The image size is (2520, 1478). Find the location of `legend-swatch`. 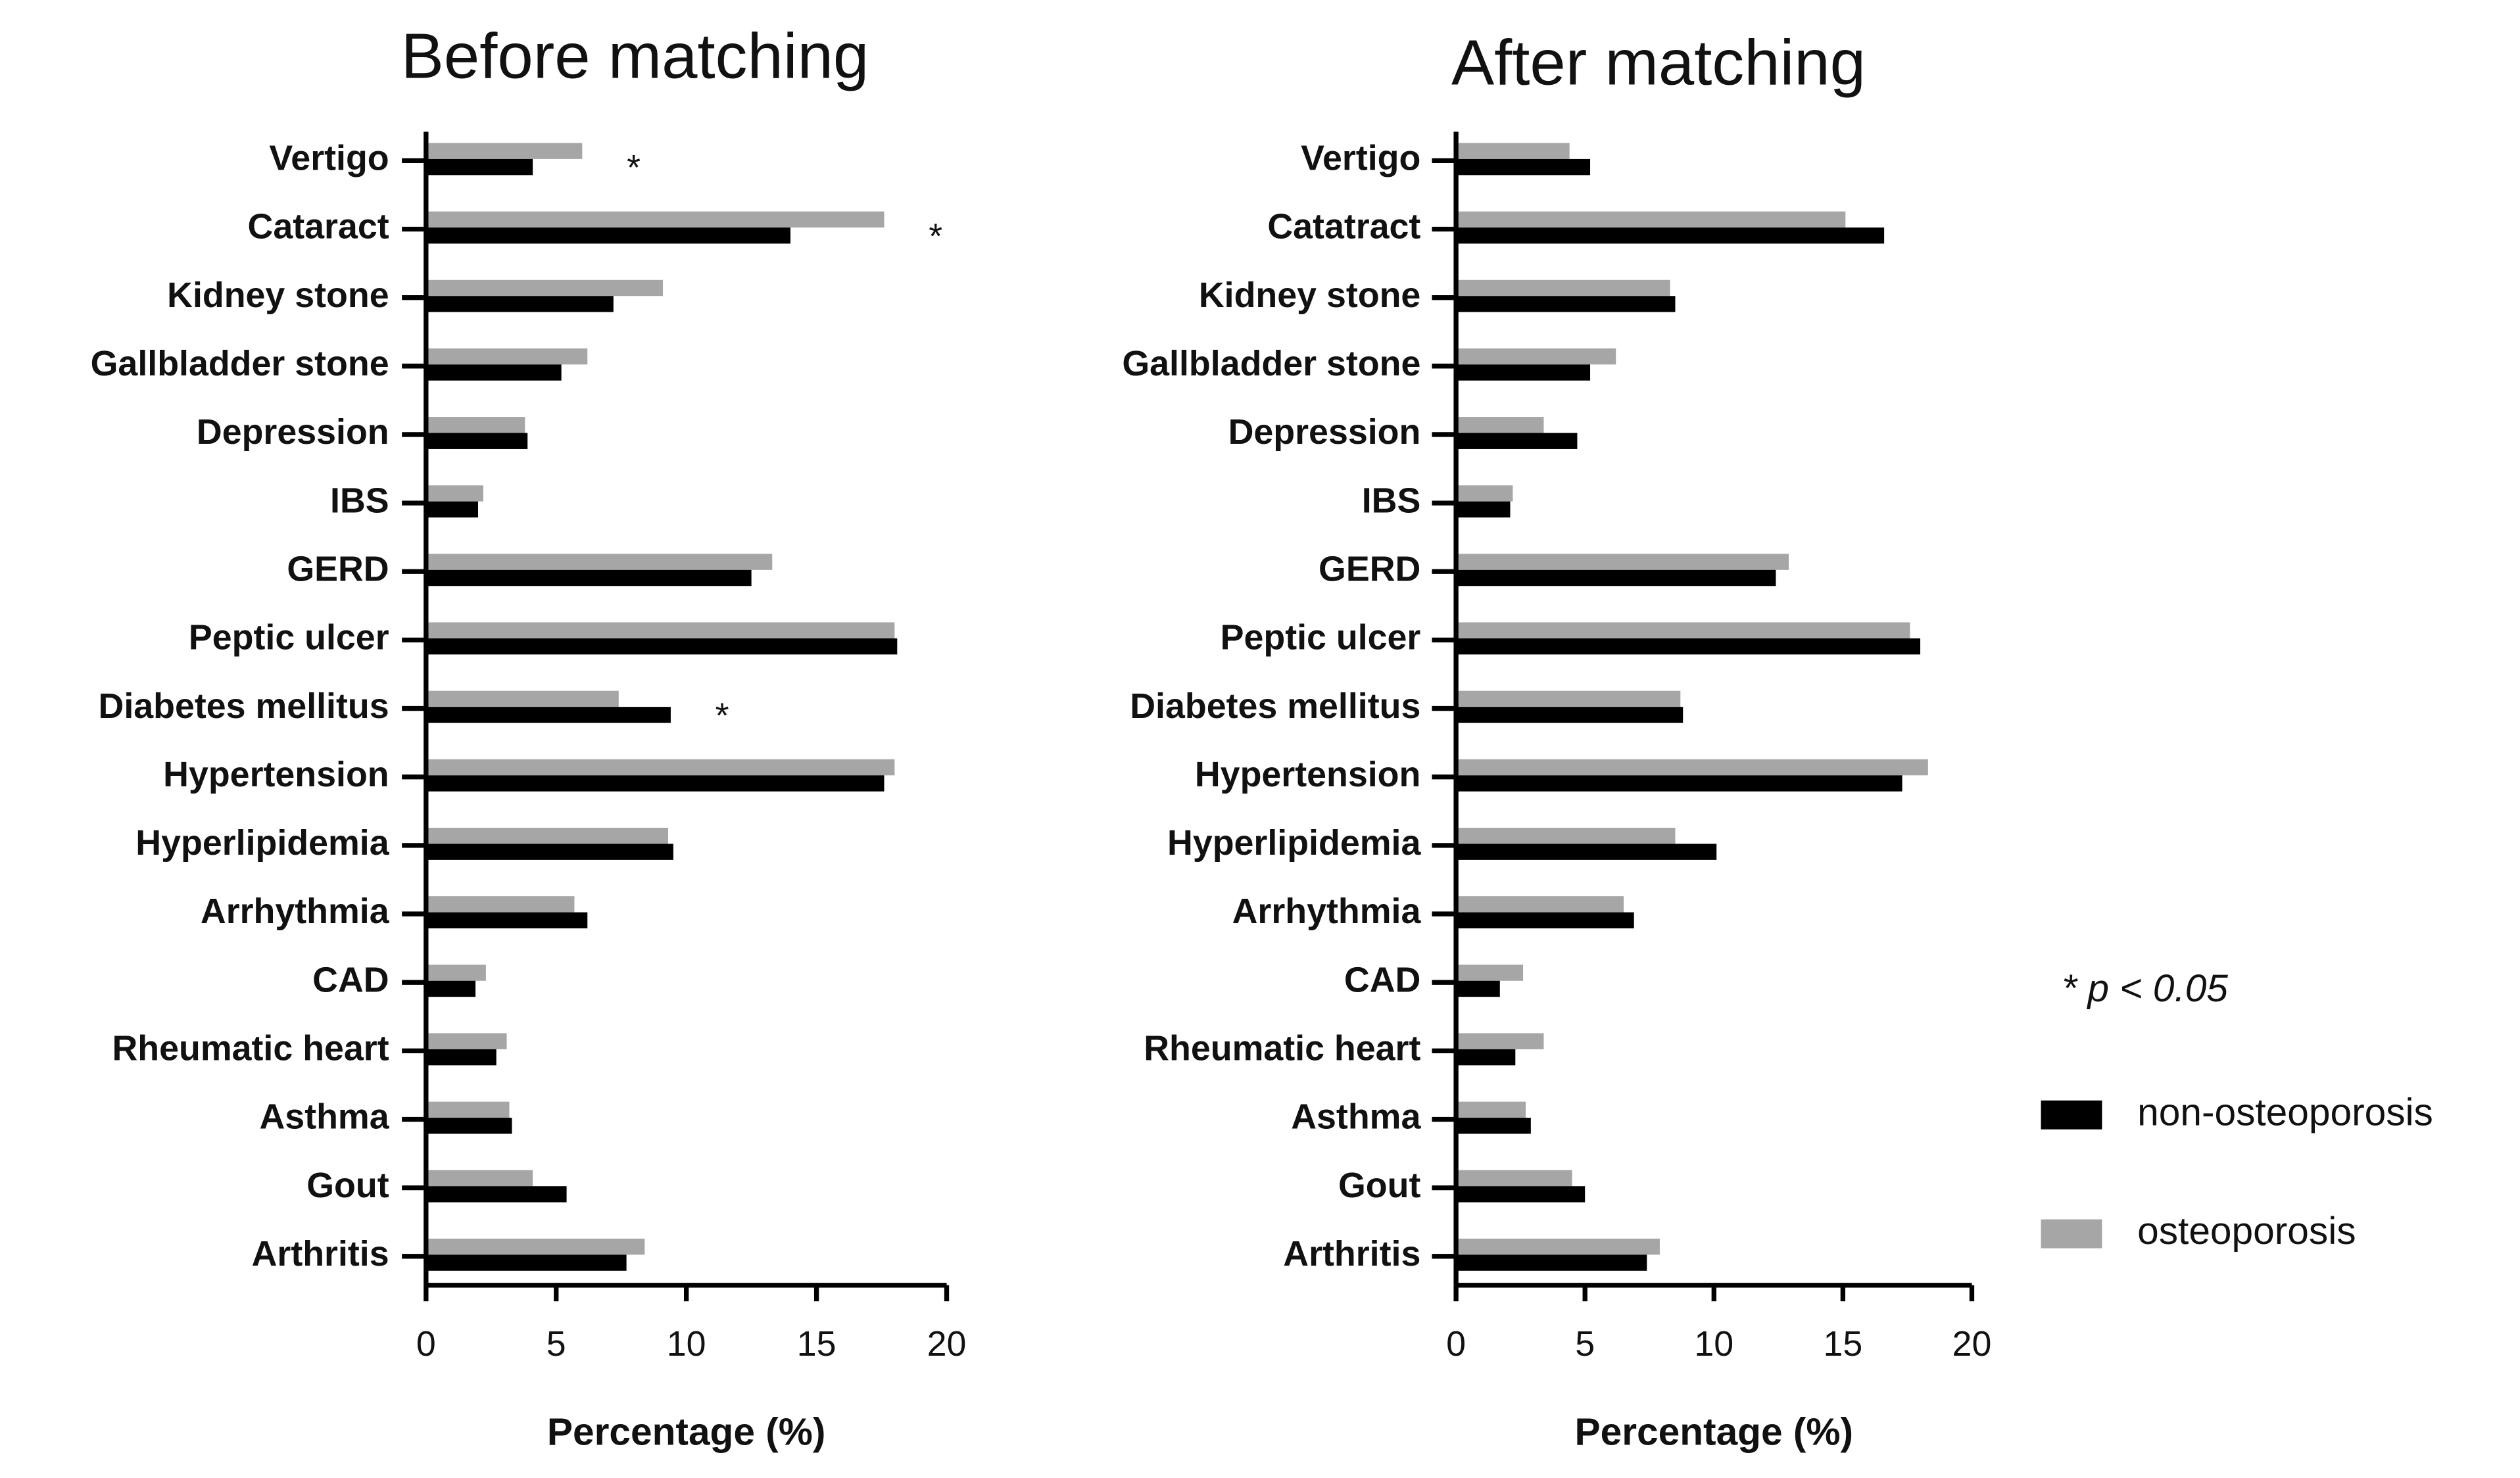

legend-swatch is located at coordinates (2071, 1234).